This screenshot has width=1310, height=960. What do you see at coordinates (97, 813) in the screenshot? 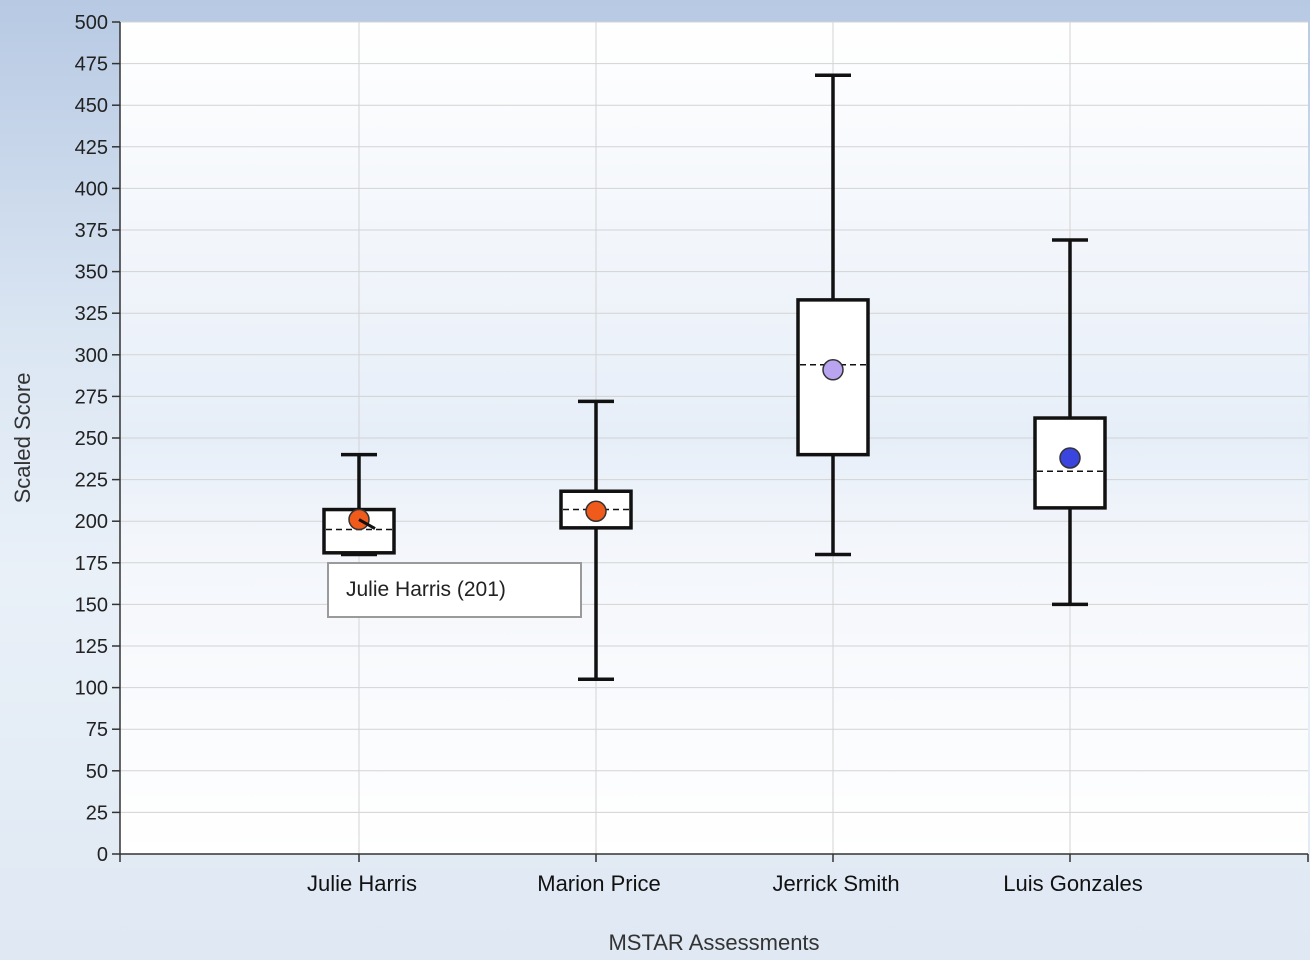
I see `y-tick-label: 25` at bounding box center [97, 813].